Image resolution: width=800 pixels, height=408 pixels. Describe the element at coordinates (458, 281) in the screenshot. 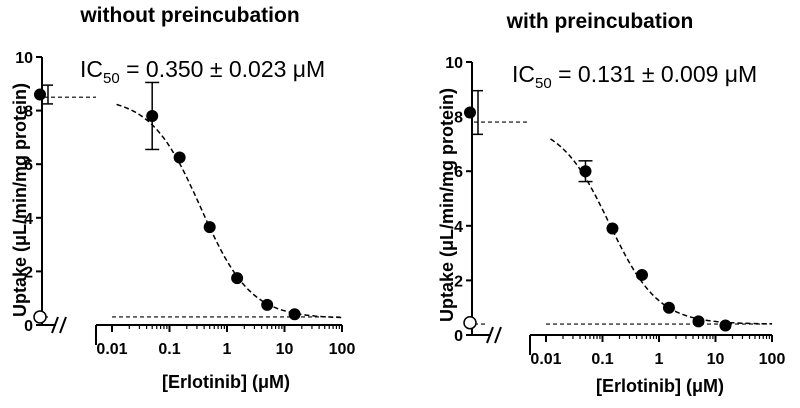

I see `right-y-tick-label: 2` at that location.